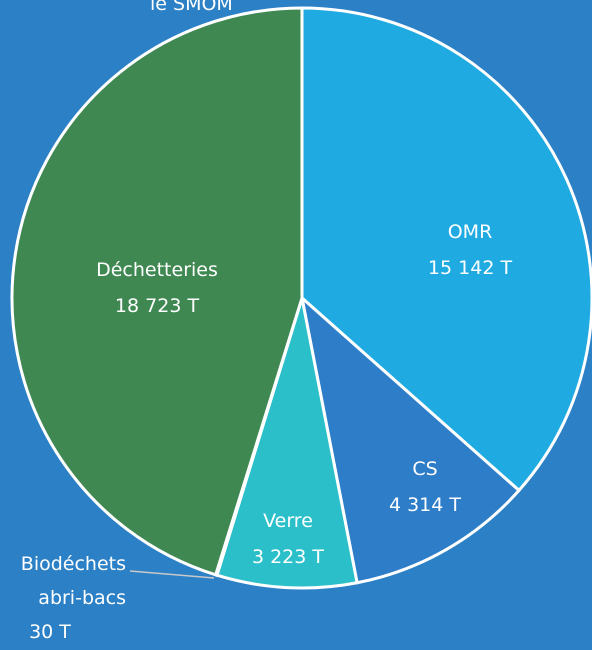 The height and width of the screenshot is (650, 592). Describe the element at coordinates (288, 521) in the screenshot. I see `slice-label: Verre` at that location.